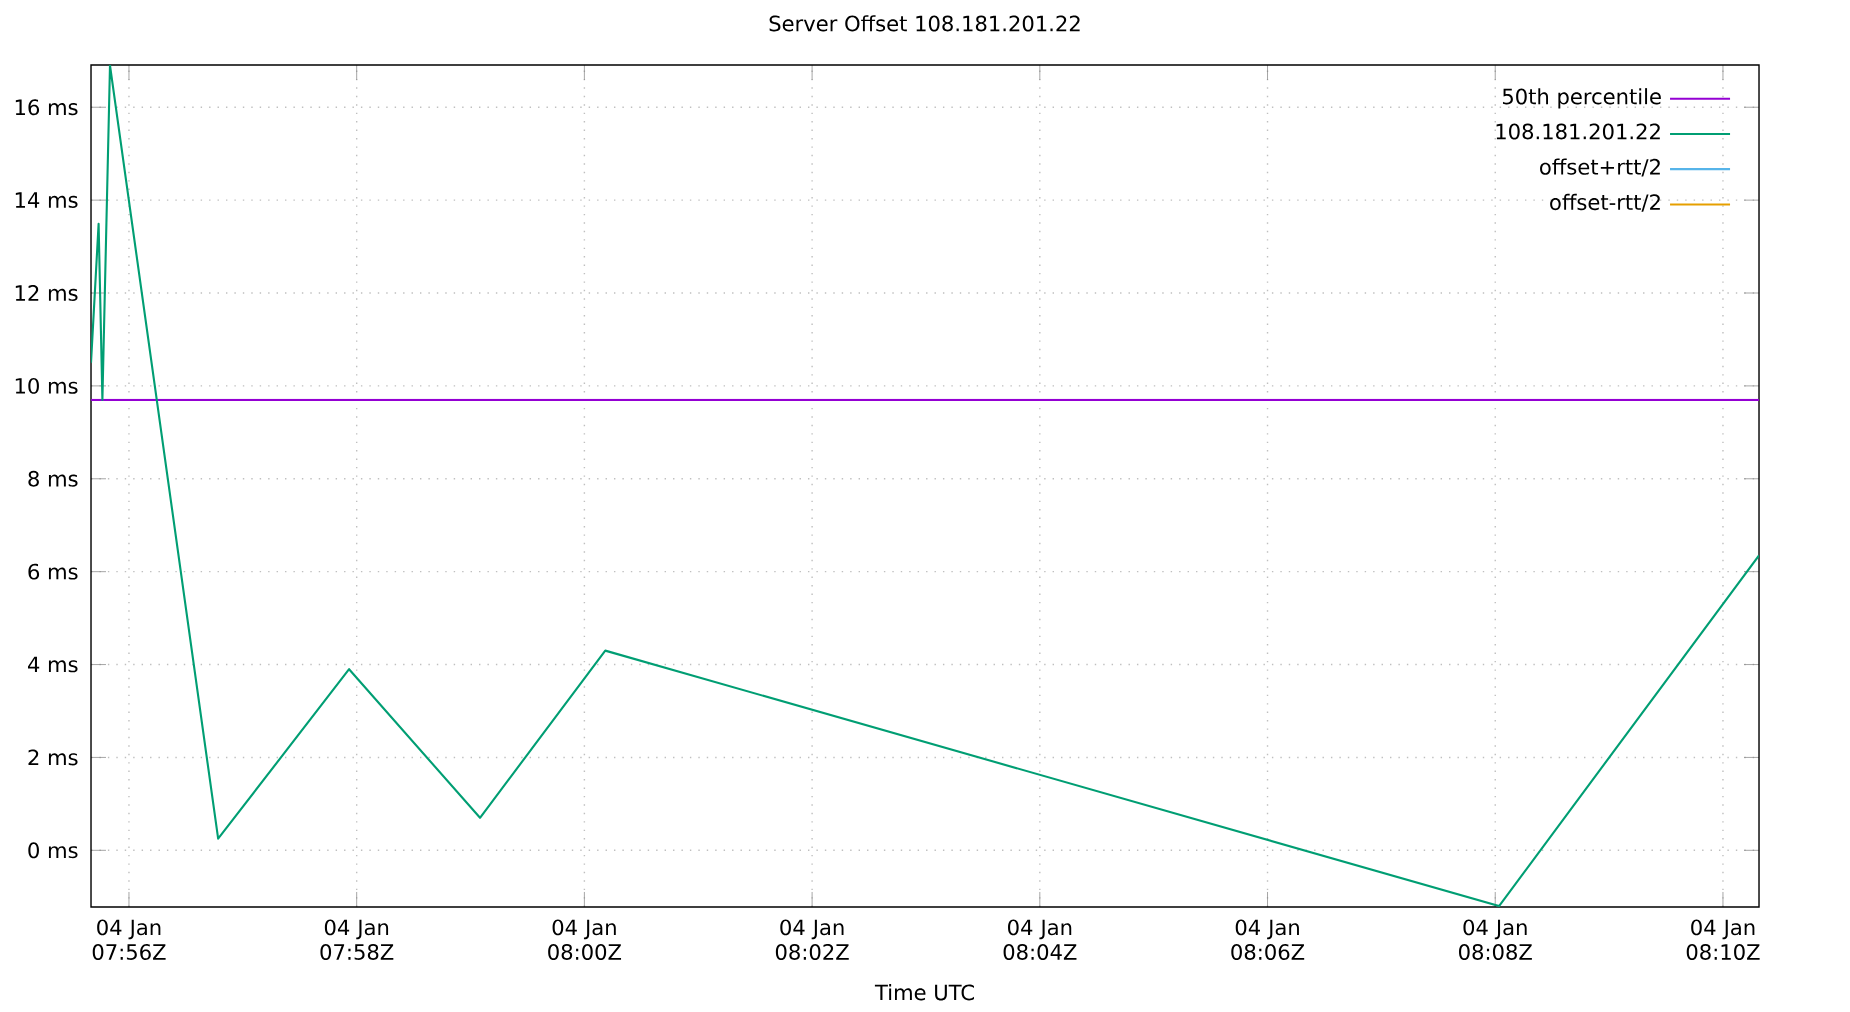  What do you see at coordinates (924, 992) in the screenshot?
I see `x-axis-title: Time UTC` at bounding box center [924, 992].